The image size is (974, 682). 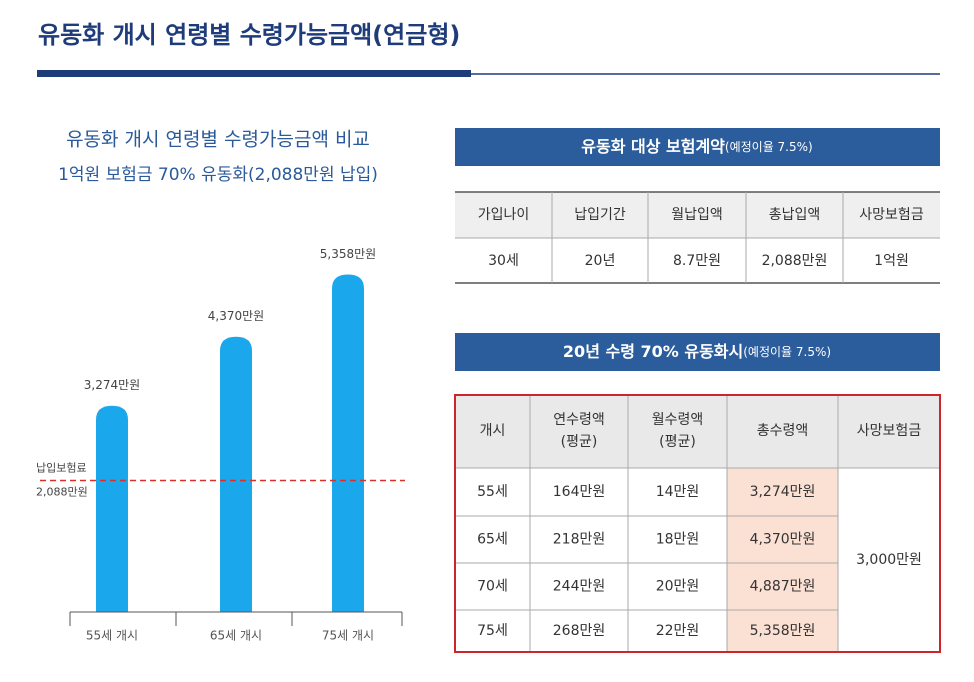 What do you see at coordinates (579, 420) in the screenshot?
I see `header-cell: 연수령액` at bounding box center [579, 420].